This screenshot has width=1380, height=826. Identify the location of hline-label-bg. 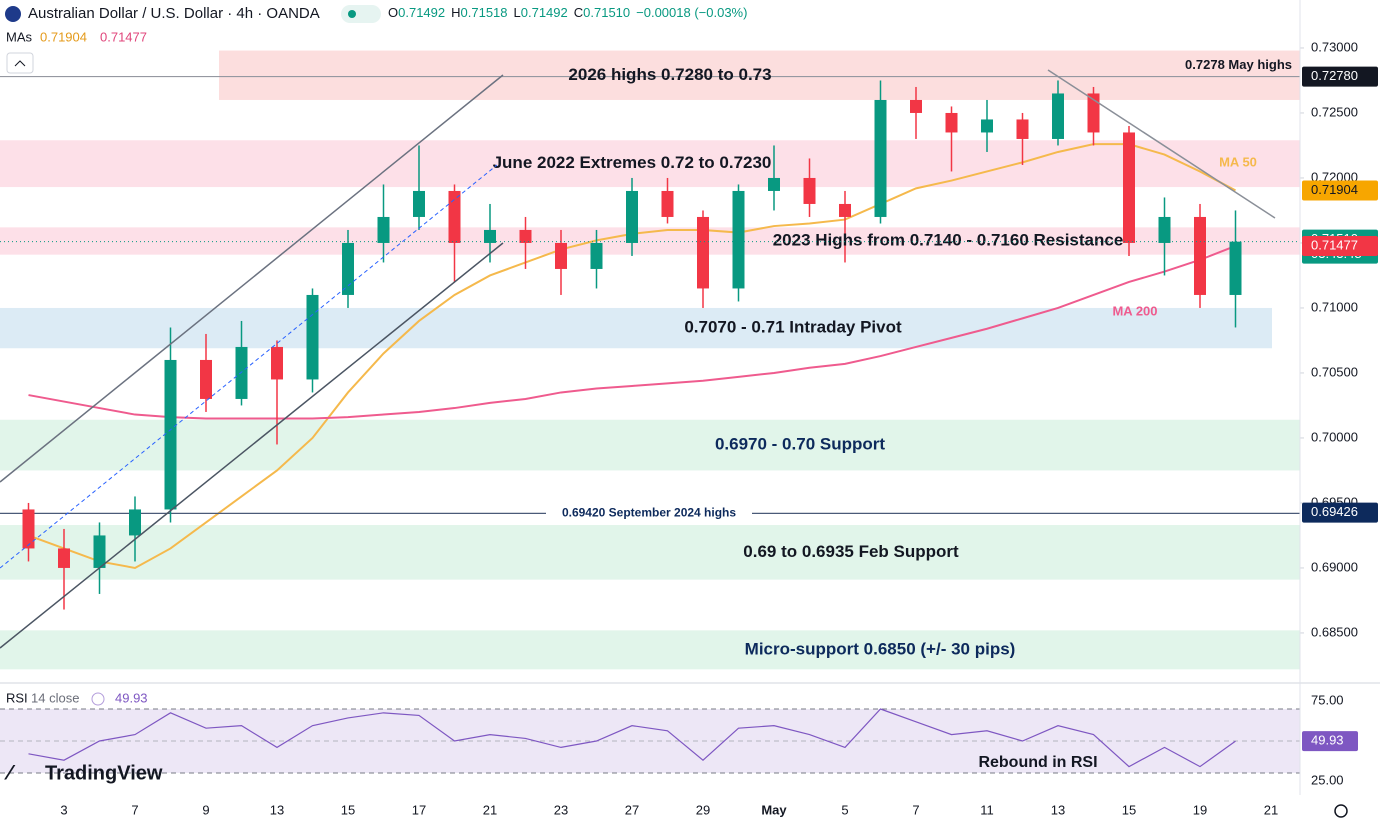
(649, 513).